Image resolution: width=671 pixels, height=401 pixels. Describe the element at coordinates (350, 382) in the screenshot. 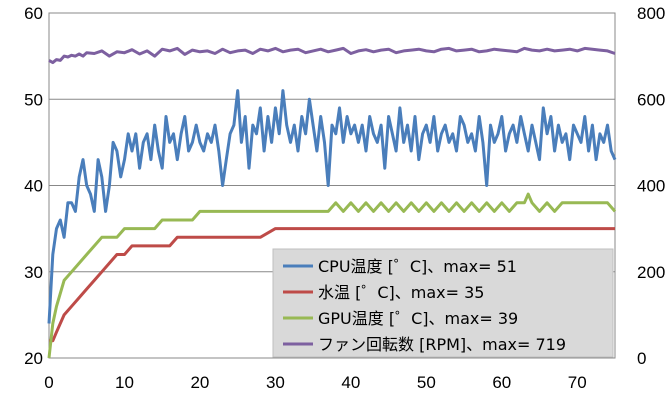

I see `x-tick-label: 40` at that location.